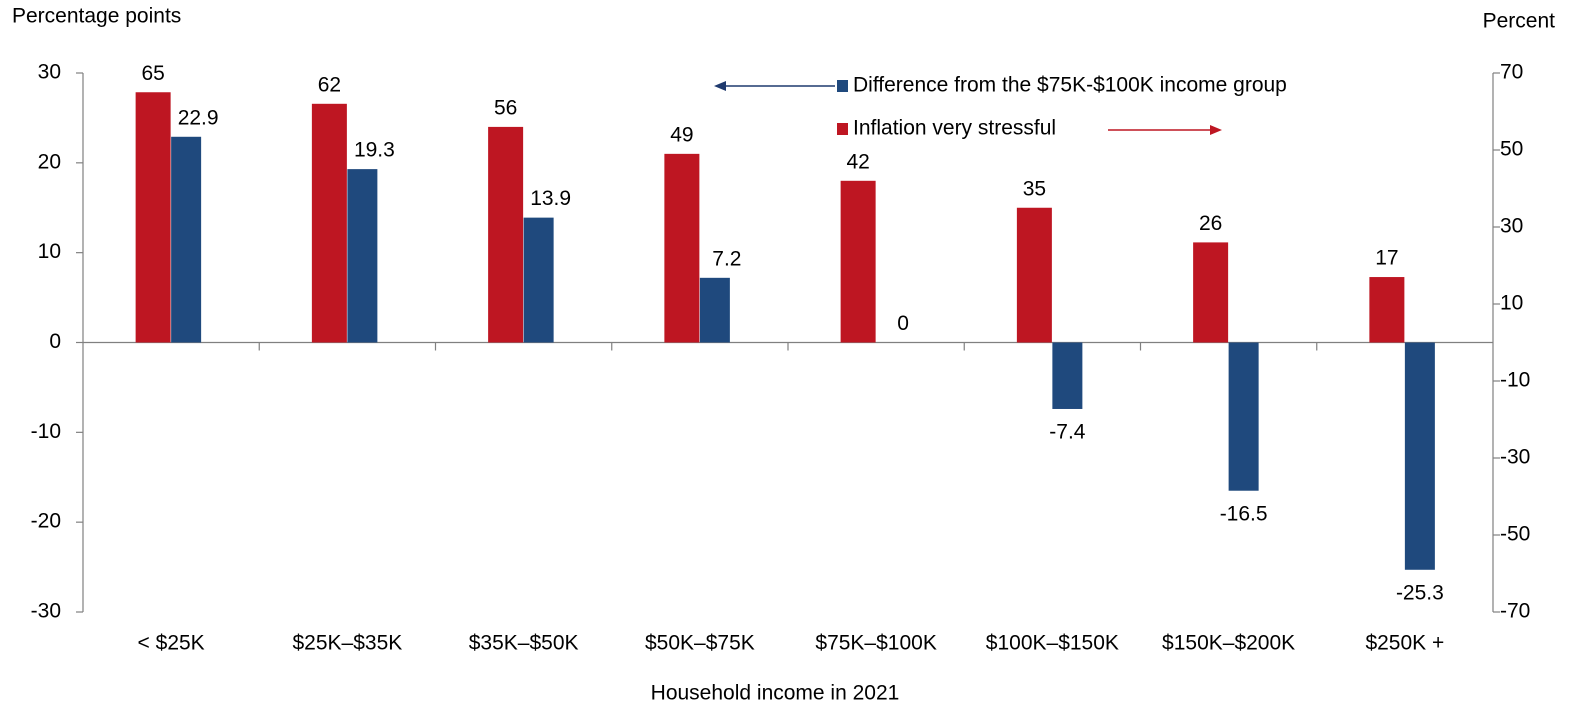 The width and height of the screenshot is (1571, 708). I want to click on y2-tick-label: 10, so click(1511, 303).